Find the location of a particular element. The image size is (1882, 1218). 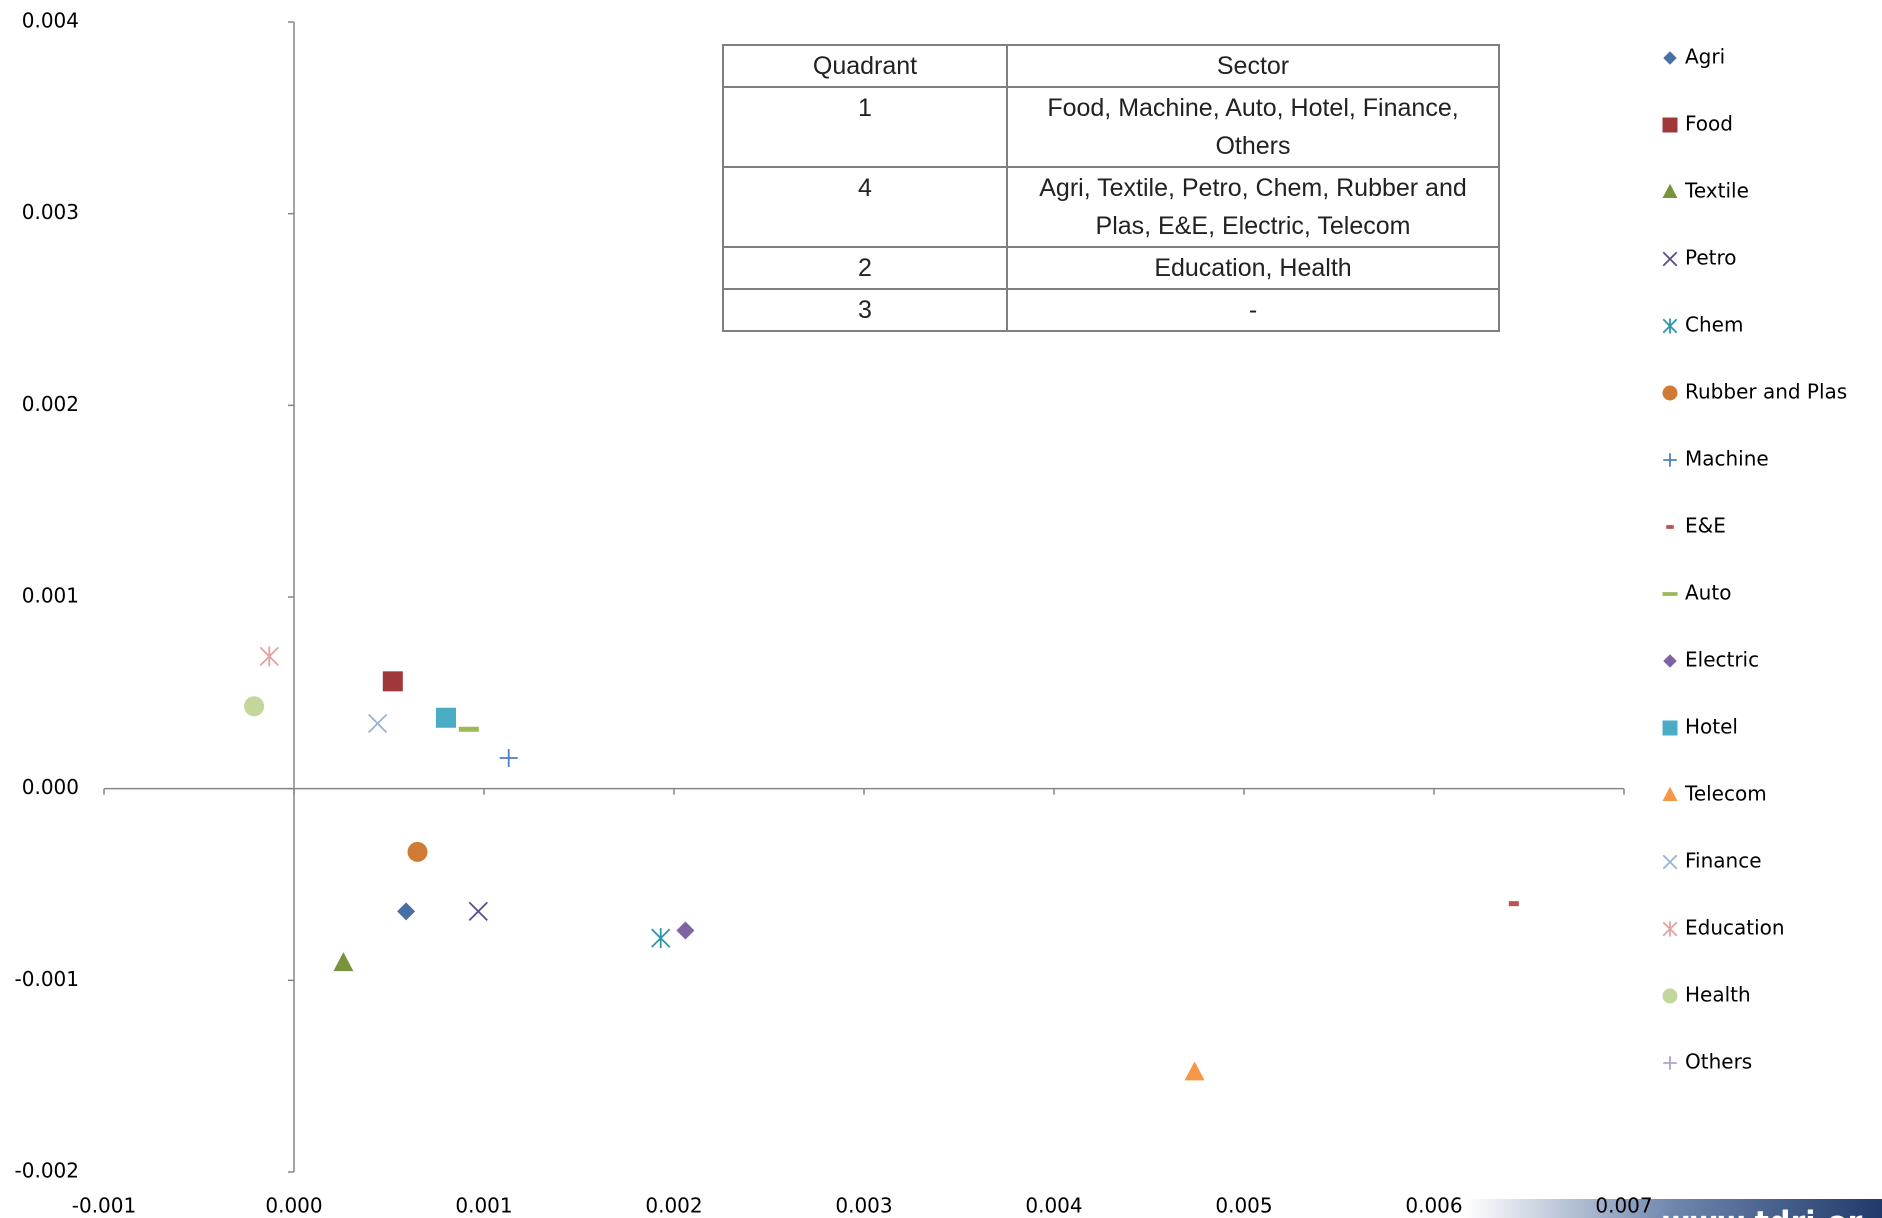

x-tick-label: 0.005 is located at coordinates (1243, 1206).